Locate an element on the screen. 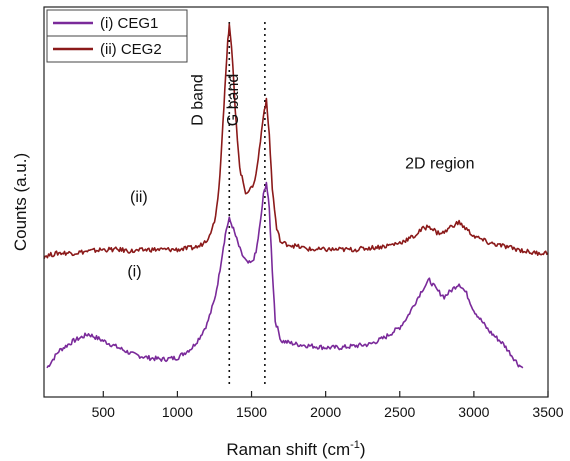  marker-label-1: G band is located at coordinates (233, 100).